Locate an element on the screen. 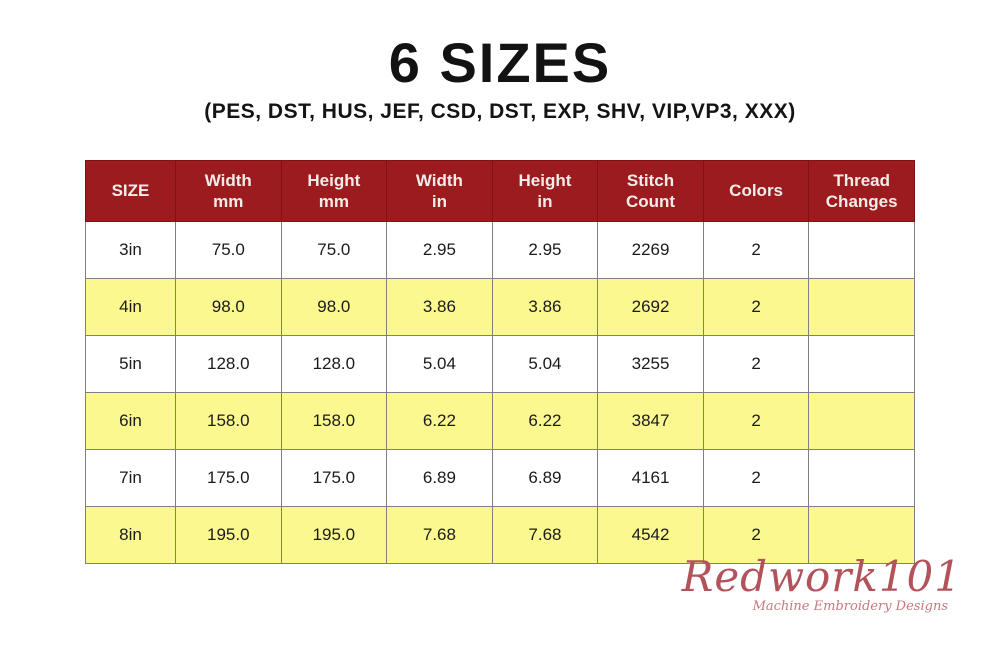 The width and height of the screenshot is (1000, 667). table-cell-height-in: 6.89 is located at coordinates (545, 478).